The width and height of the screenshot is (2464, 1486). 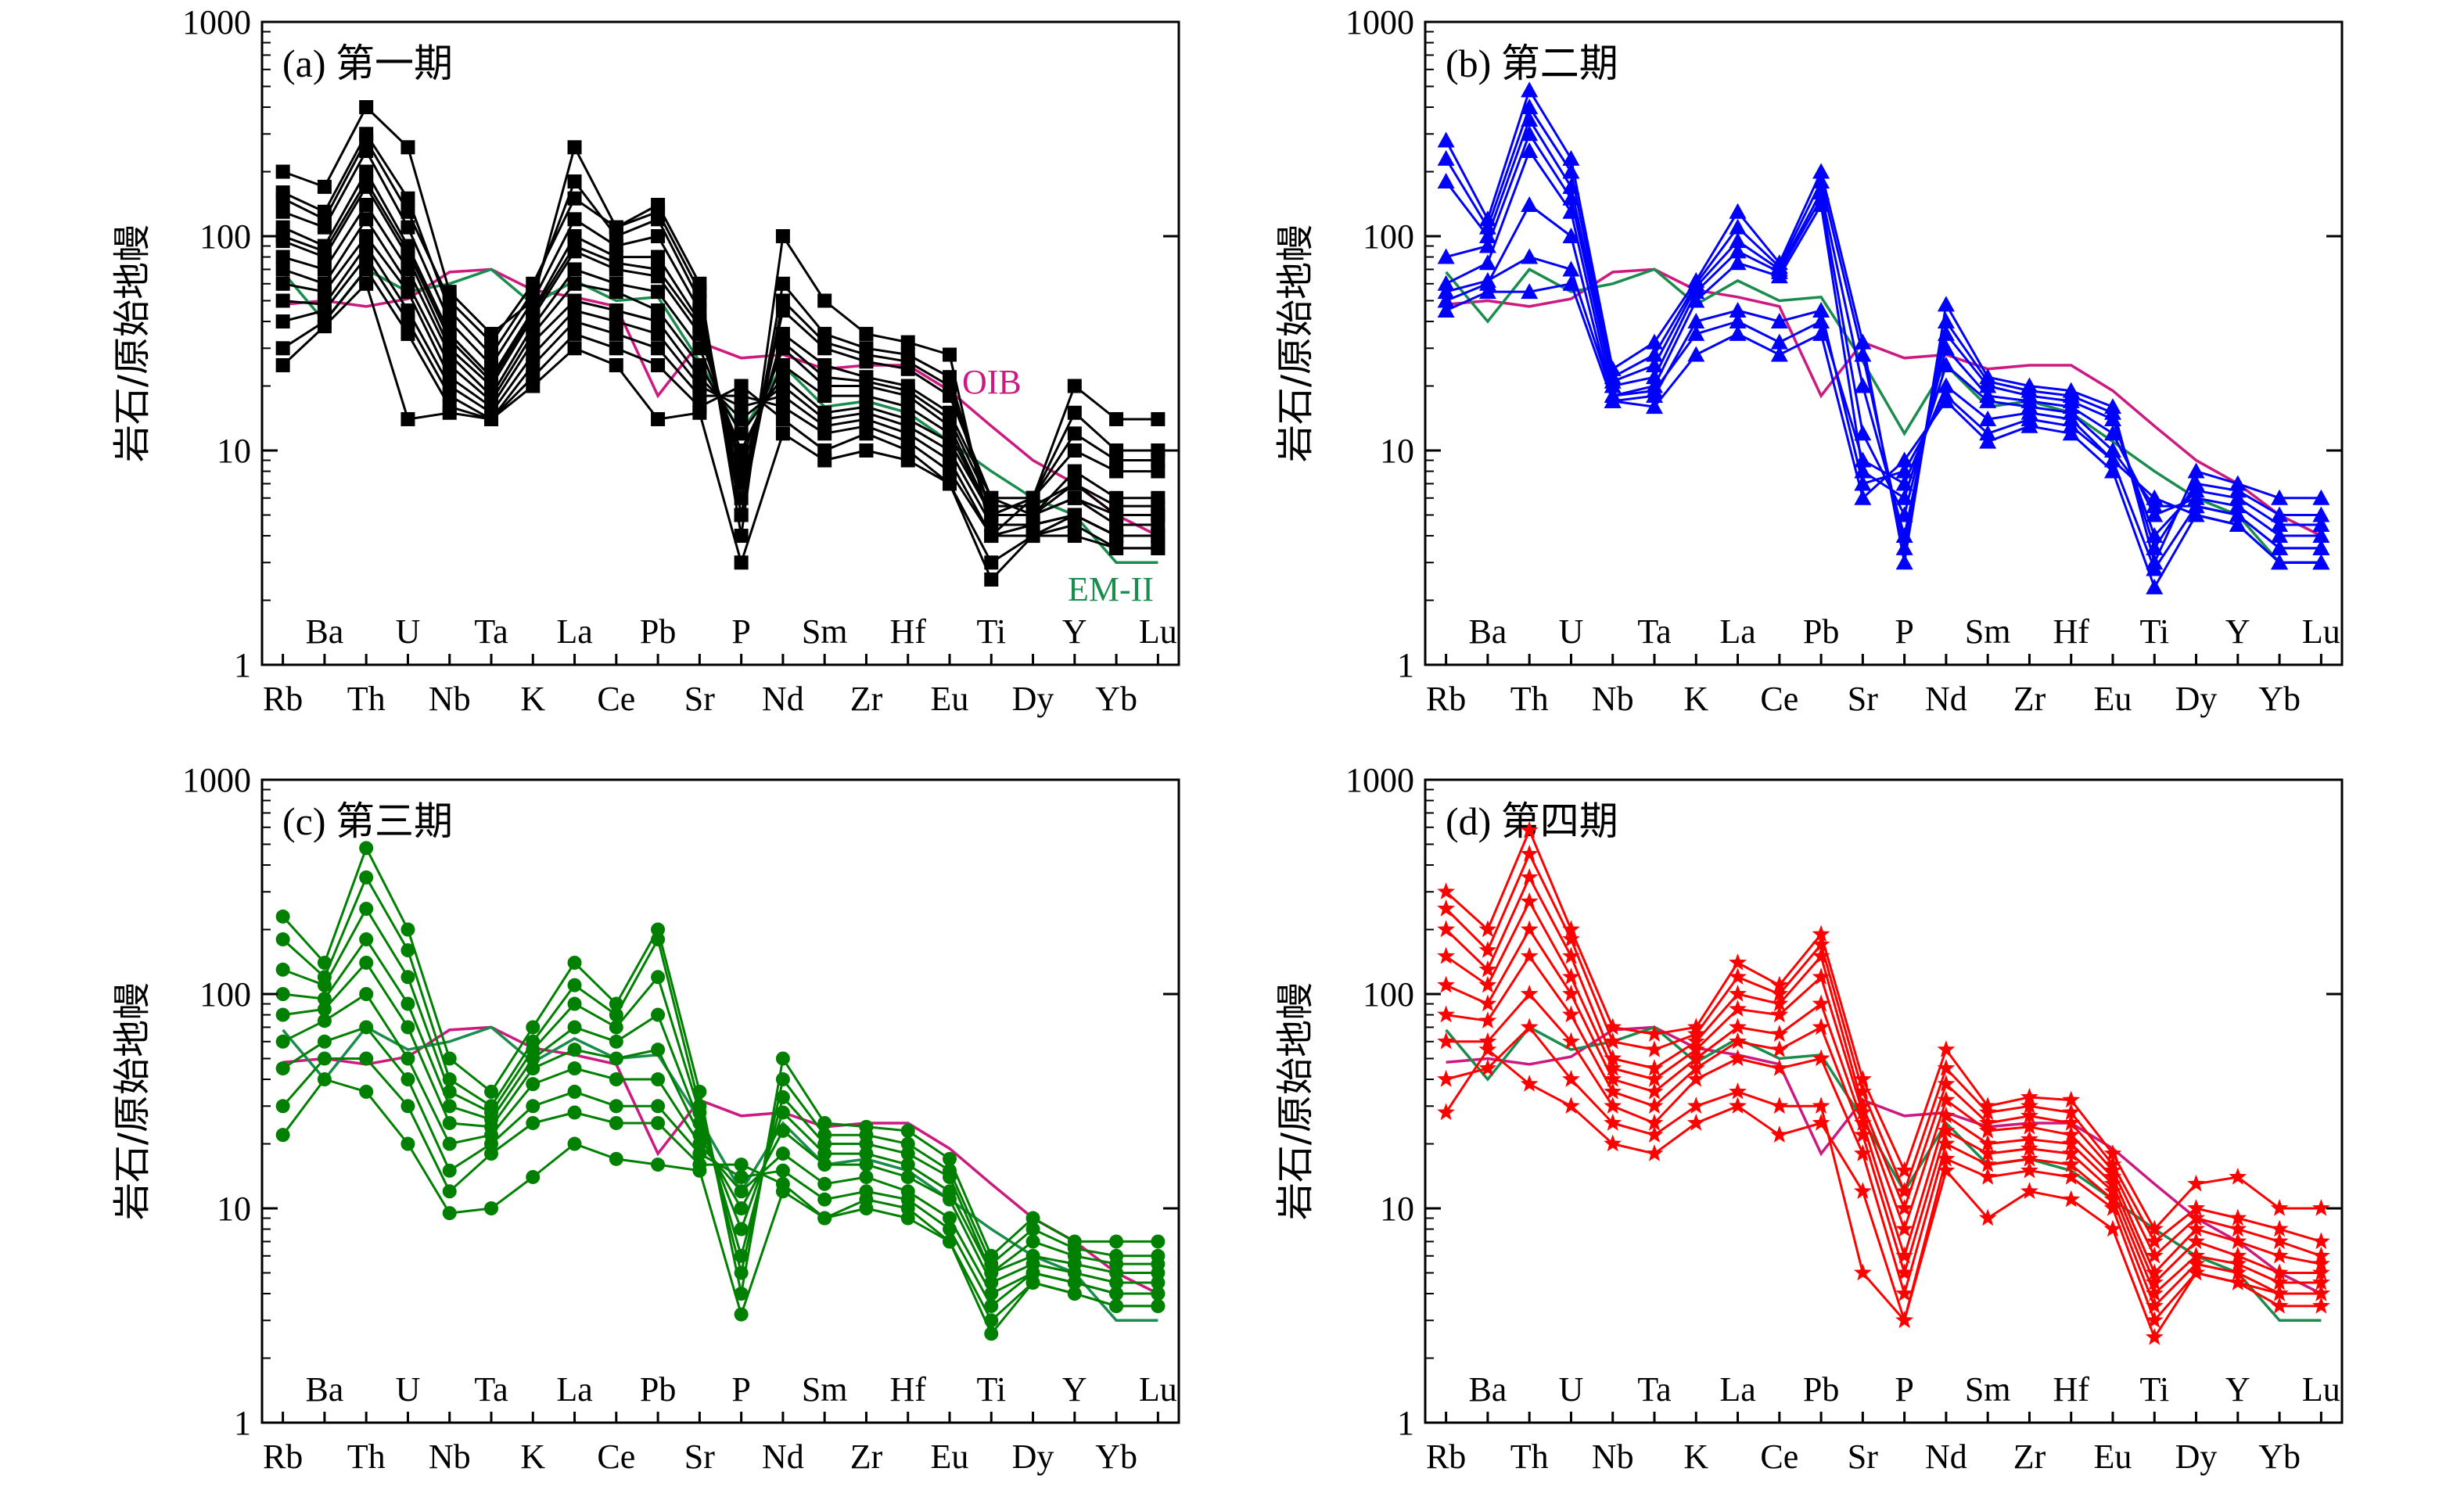 What do you see at coordinates (2029, 1457) in the screenshot?
I see `x-tick-label: Zr` at bounding box center [2029, 1457].